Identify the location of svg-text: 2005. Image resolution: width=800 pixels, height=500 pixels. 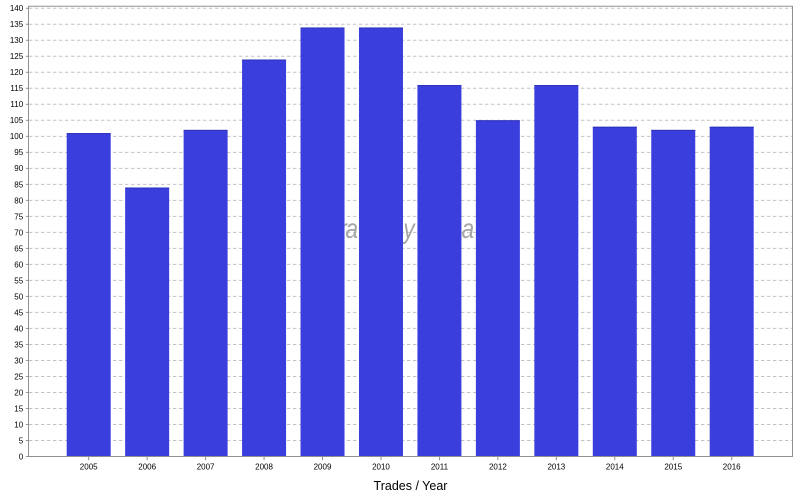
(89, 466).